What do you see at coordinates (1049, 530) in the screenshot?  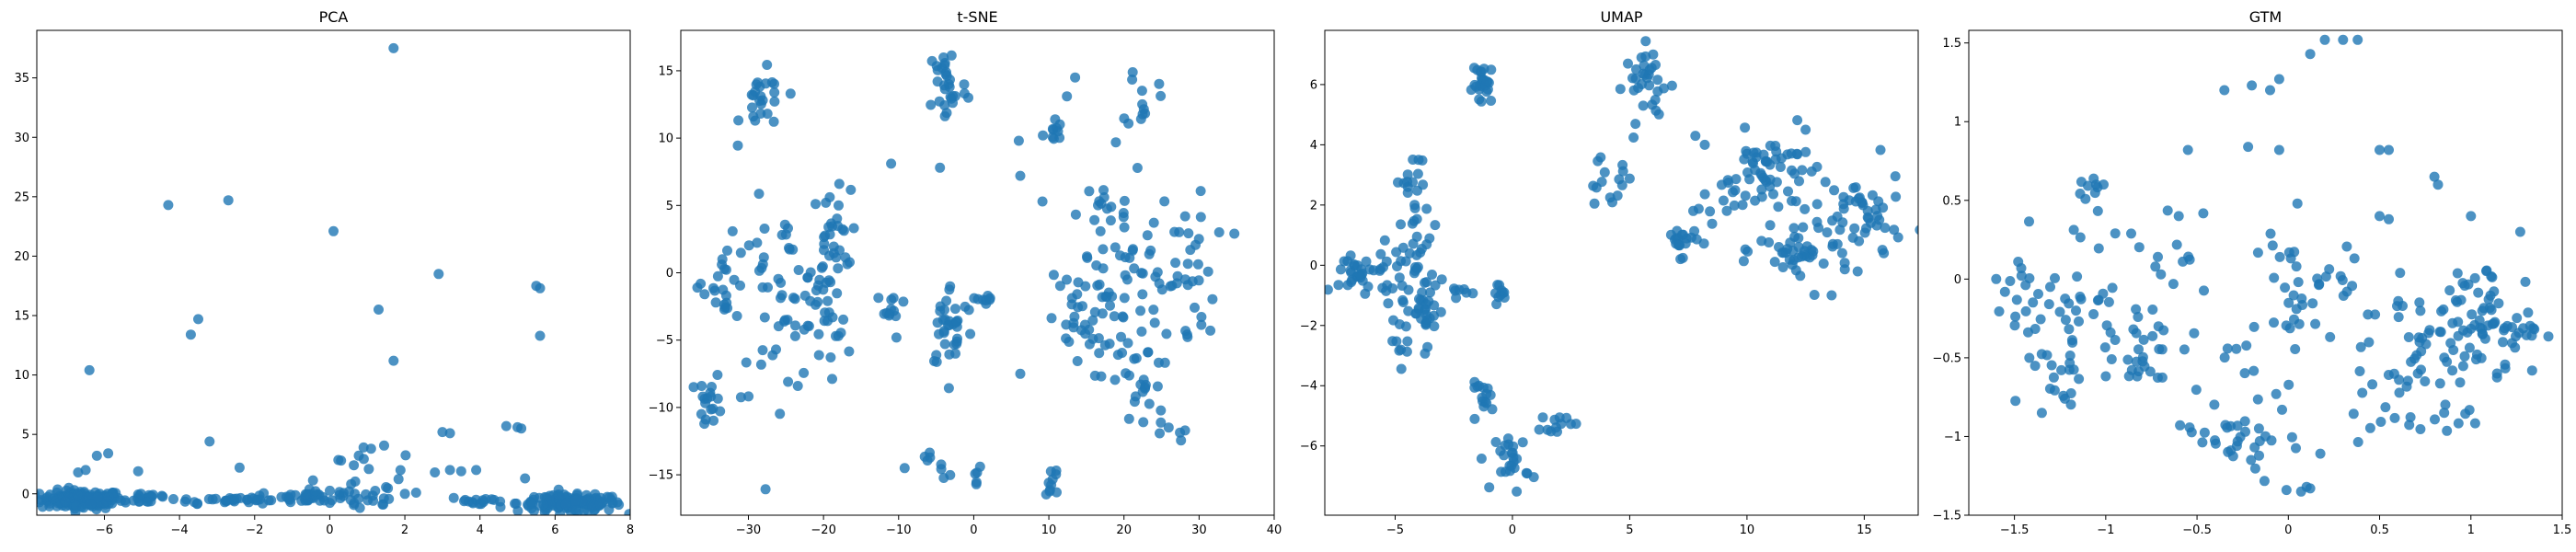 I see `x-tick-label: 10` at bounding box center [1049, 530].